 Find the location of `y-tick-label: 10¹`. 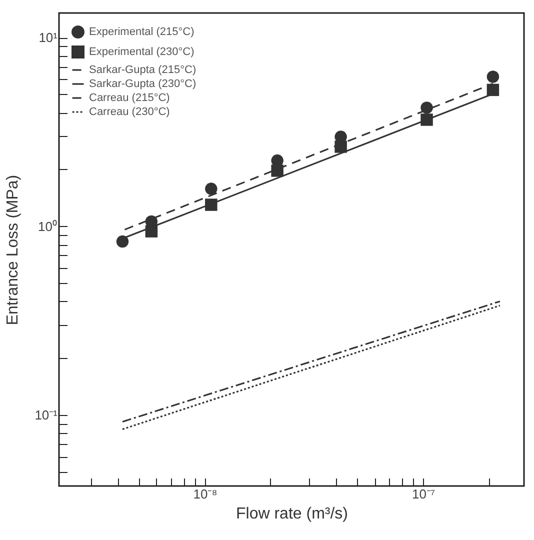

y-tick-label: 10¹ is located at coordinates (48, 38).